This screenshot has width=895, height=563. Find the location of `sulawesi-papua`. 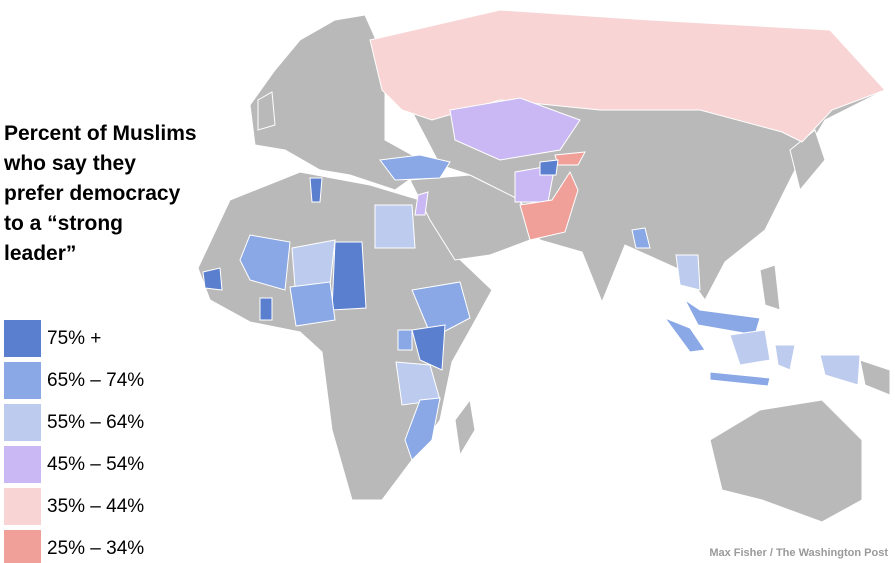

sulawesi-papua is located at coordinates (785, 357).